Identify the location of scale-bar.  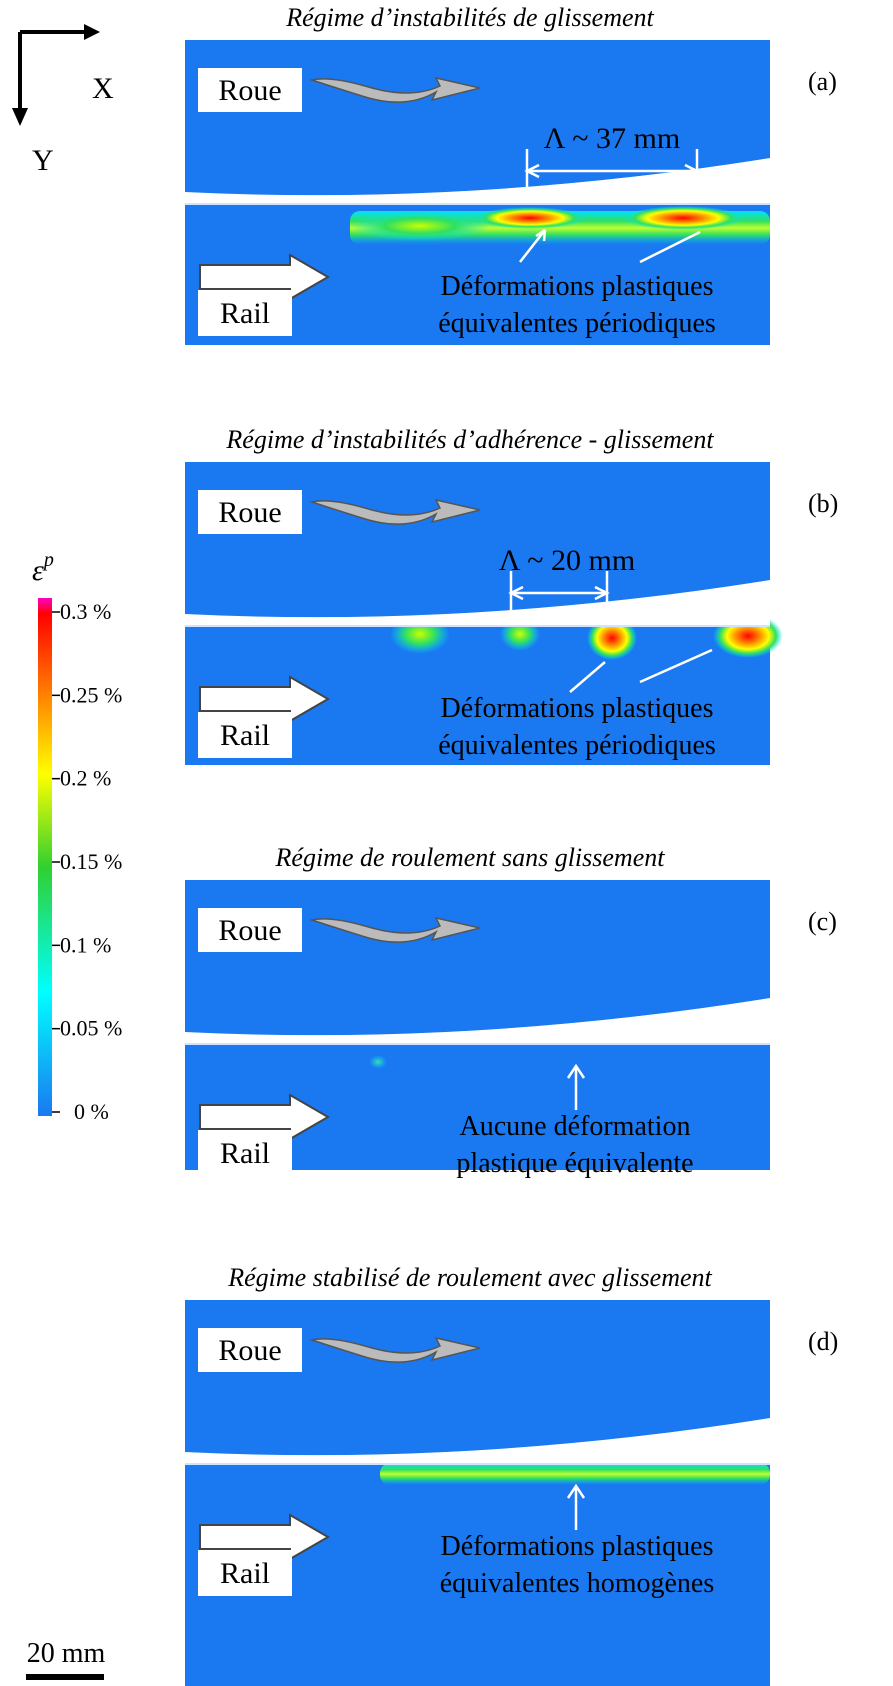
(65, 1677).